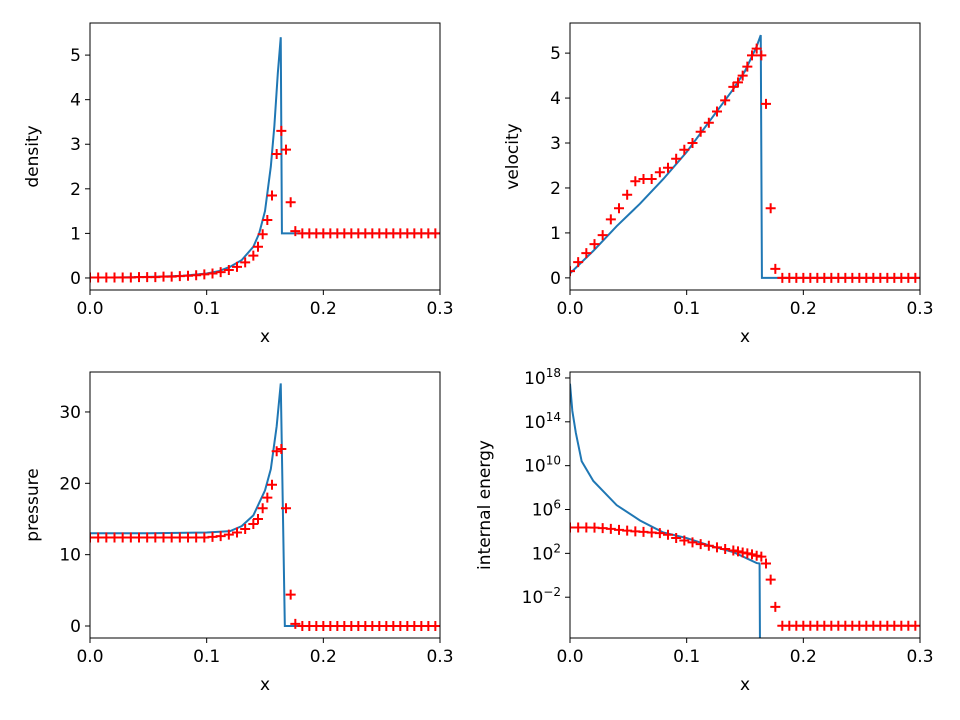 The image size is (960, 720). I want to click on x-tick-label: 0.2, so click(323, 309).